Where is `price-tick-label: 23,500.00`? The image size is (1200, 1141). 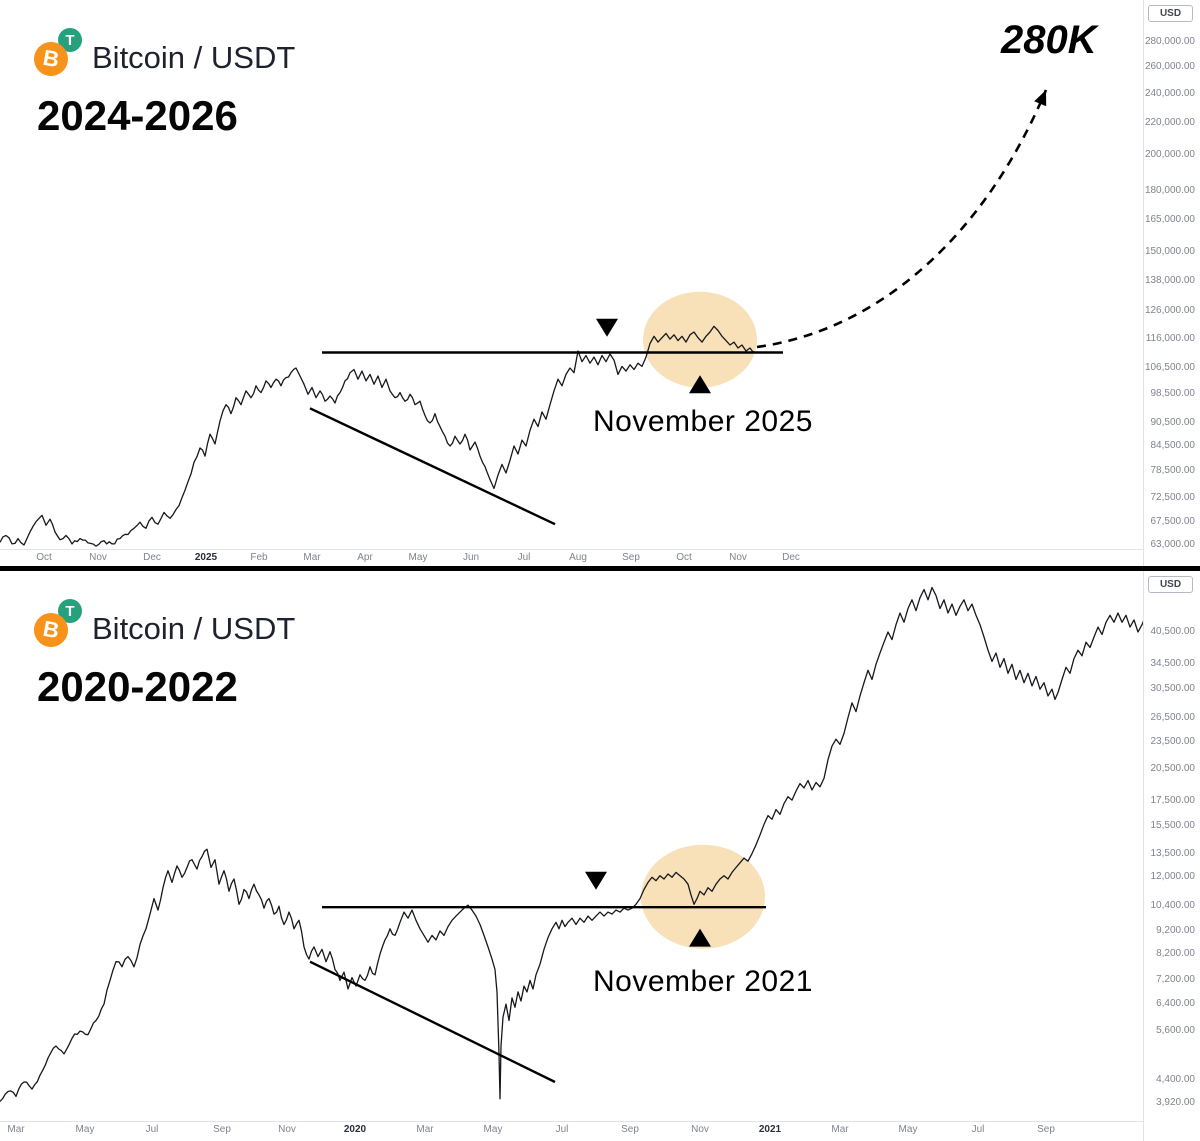 price-tick-label: 23,500.00 is located at coordinates (1173, 741).